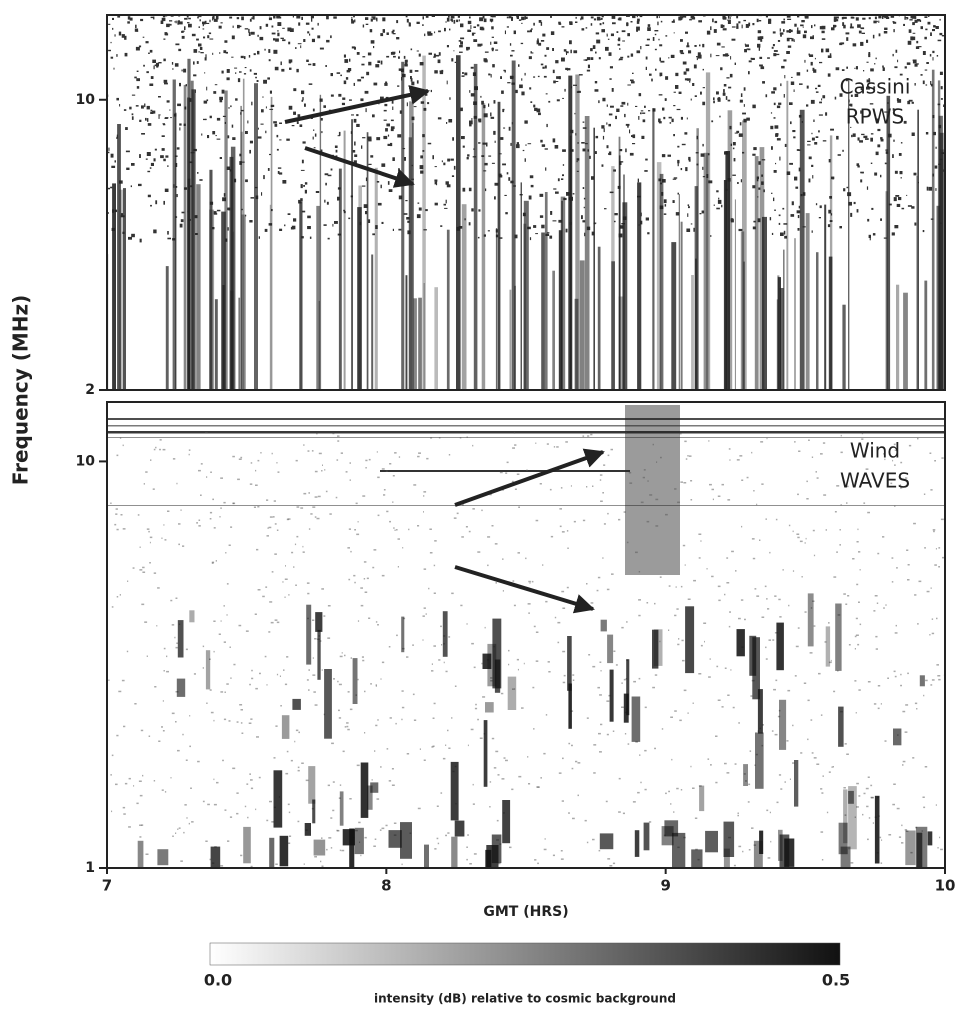 Image resolution: width=955 pixels, height=1009 pixels. What do you see at coordinates (386, 886) in the screenshot?
I see `x-tick-label: 8` at bounding box center [386, 886].